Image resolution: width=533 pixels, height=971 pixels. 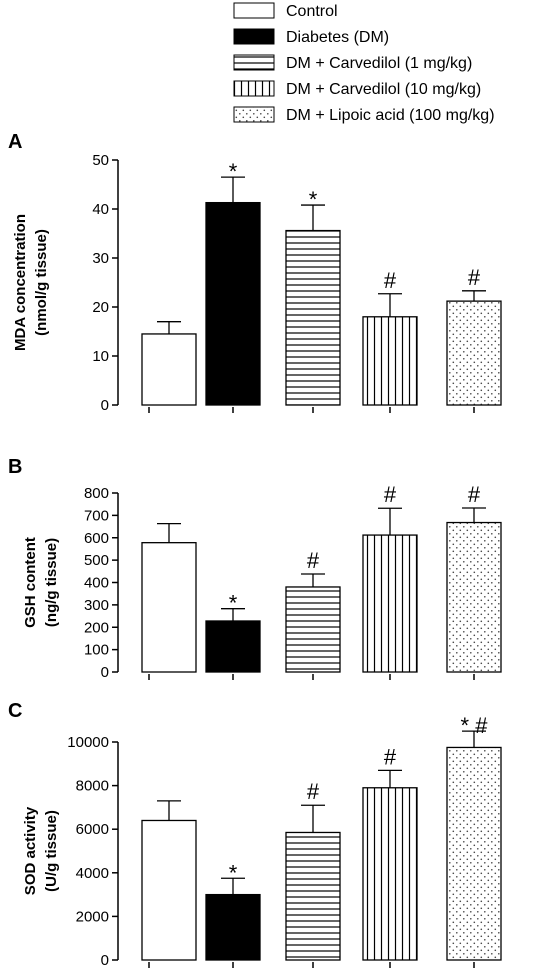 What do you see at coordinates (92, 786) in the screenshot?
I see `y-tick-label: 8000` at bounding box center [92, 786].